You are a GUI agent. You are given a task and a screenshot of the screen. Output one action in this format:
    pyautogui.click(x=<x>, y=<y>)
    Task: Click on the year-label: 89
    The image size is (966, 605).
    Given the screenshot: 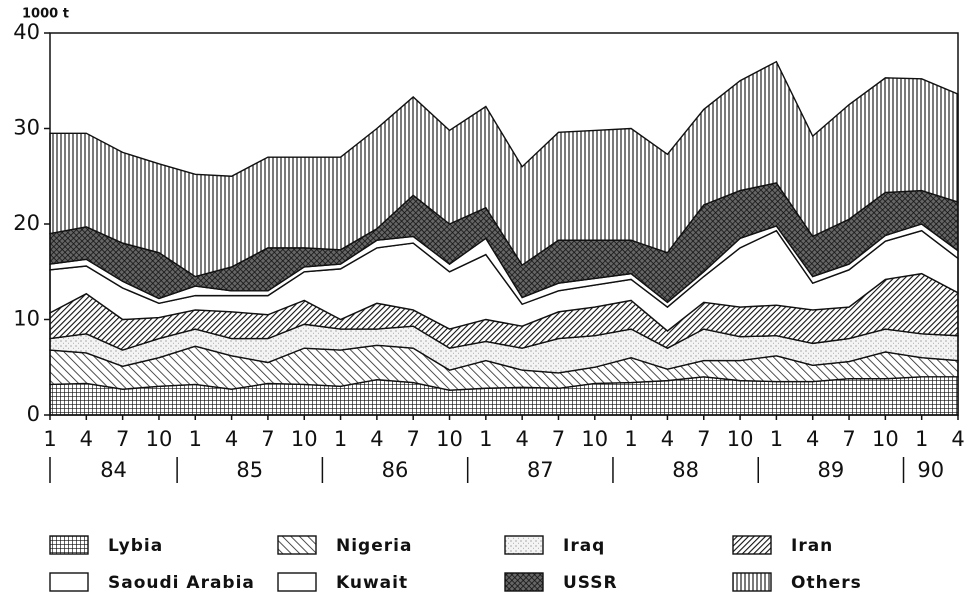 What is the action you would take?
    pyautogui.click(x=831, y=470)
    